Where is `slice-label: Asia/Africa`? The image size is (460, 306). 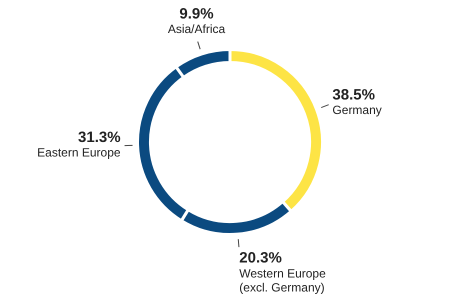
slice-label: Asia/Africa is located at coordinates (197, 29).